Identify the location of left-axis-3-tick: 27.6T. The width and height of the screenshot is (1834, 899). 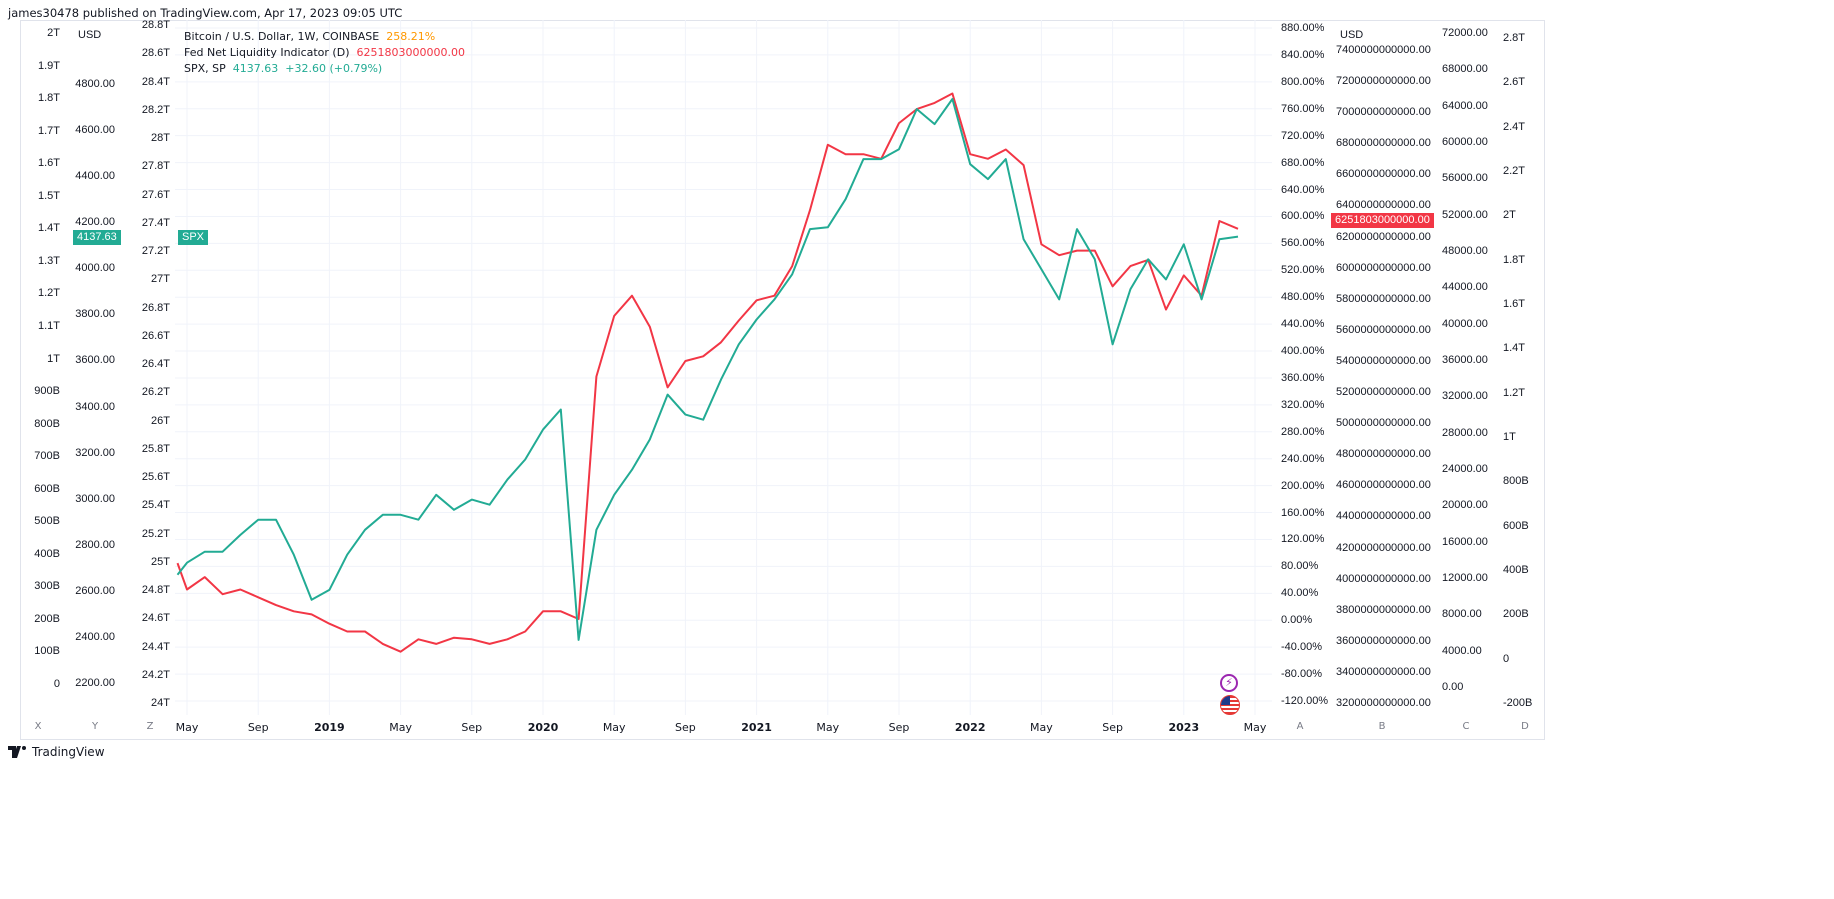
(155, 194).